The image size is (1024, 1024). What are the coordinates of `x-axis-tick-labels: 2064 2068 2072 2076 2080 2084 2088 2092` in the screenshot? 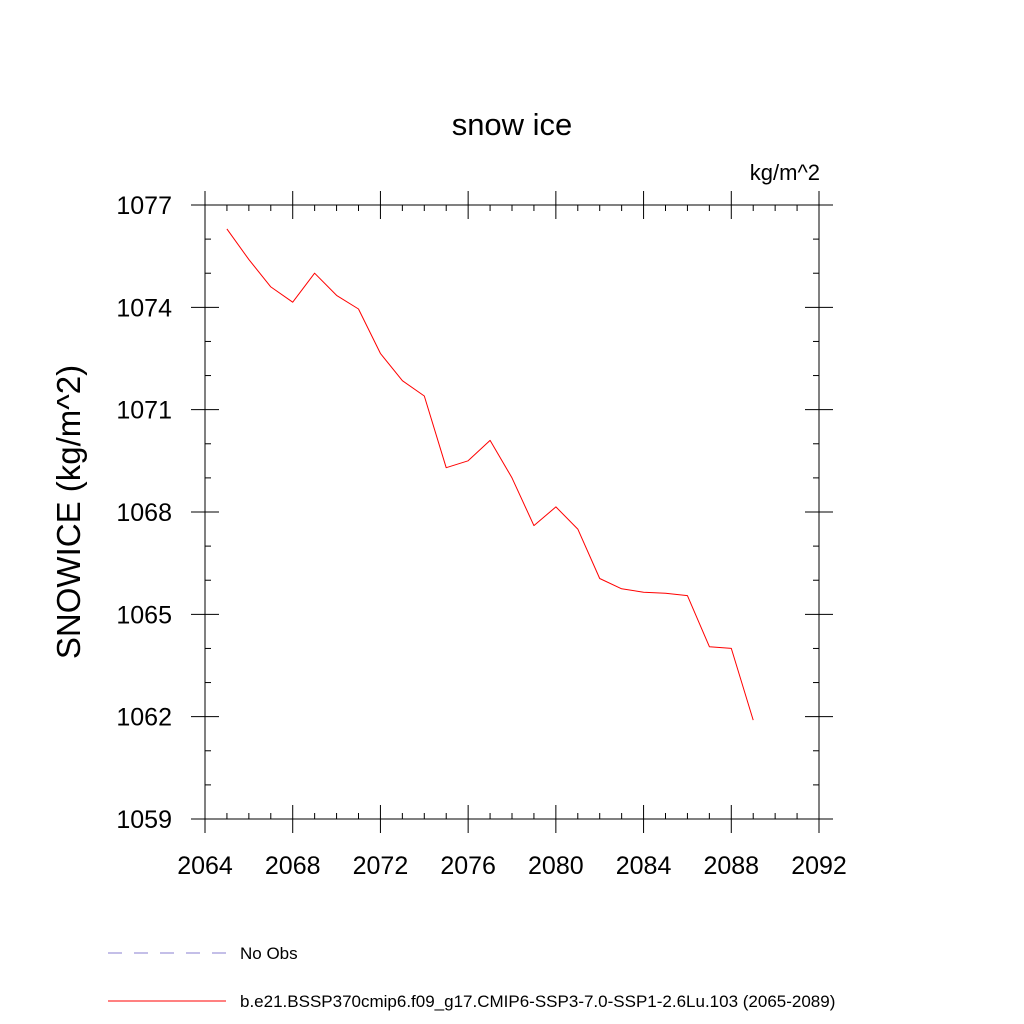 It's located at (512, 866).